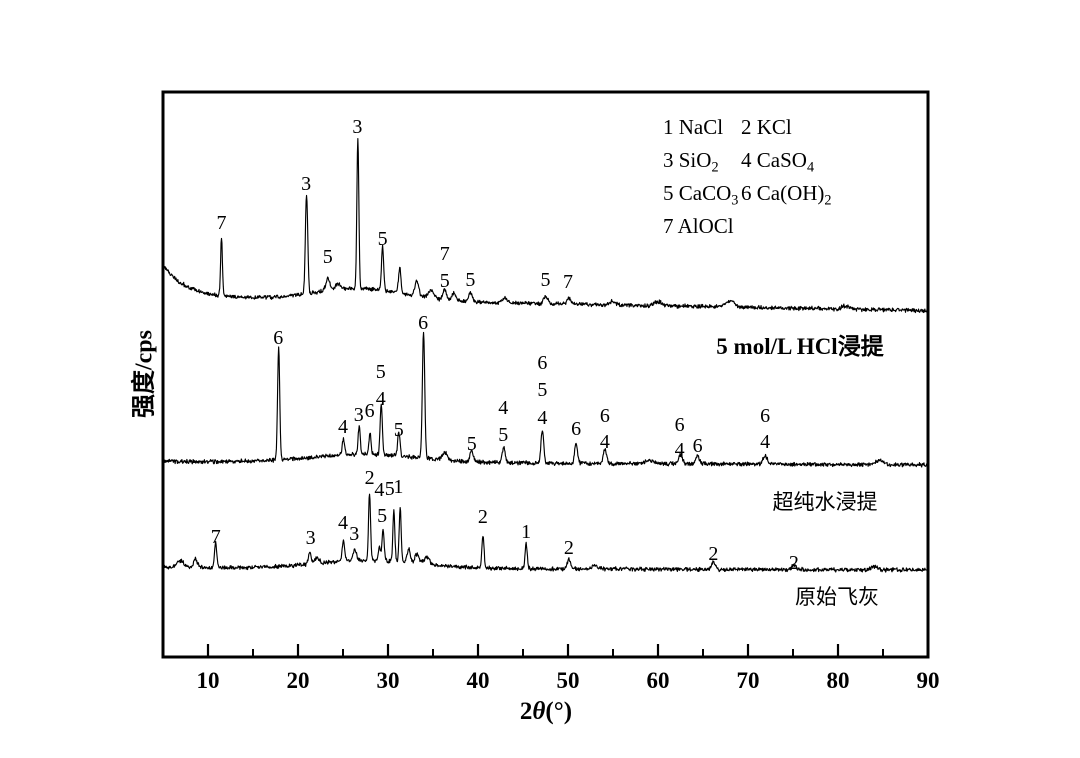 This screenshot has width=1080, height=758. Describe the element at coordinates (766, 127) in the screenshot. I see `legend-entry-2: 2 KCl` at that location.